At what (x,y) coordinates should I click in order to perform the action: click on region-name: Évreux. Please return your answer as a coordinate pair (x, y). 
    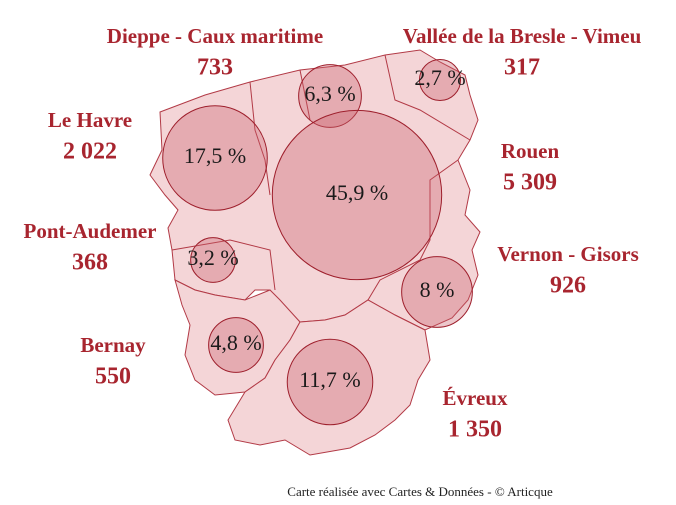
    Looking at the image, I should click on (475, 398).